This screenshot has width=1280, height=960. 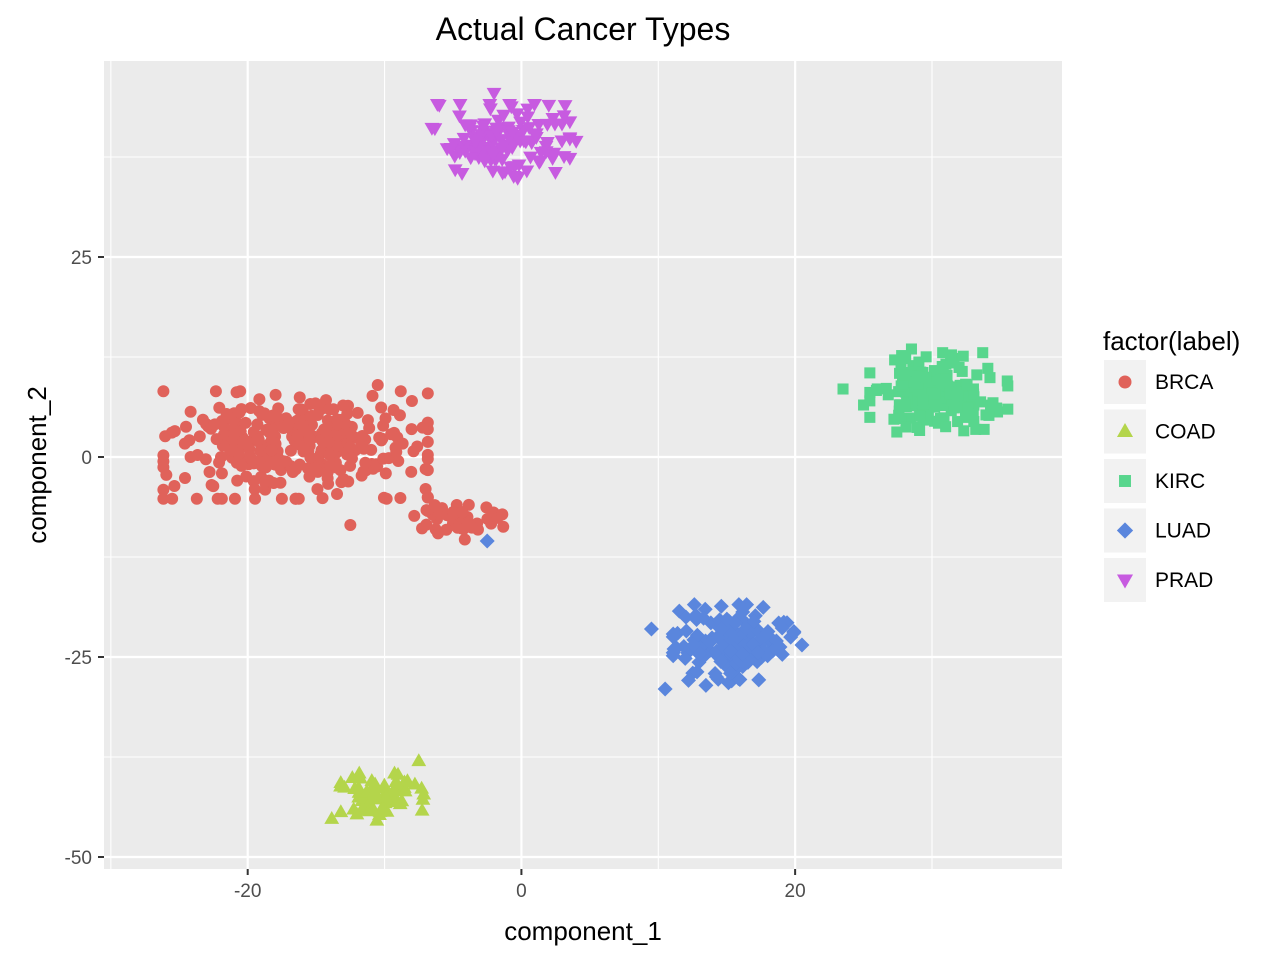 What do you see at coordinates (795, 891) in the screenshot?
I see `x-tick-label: 20` at bounding box center [795, 891].